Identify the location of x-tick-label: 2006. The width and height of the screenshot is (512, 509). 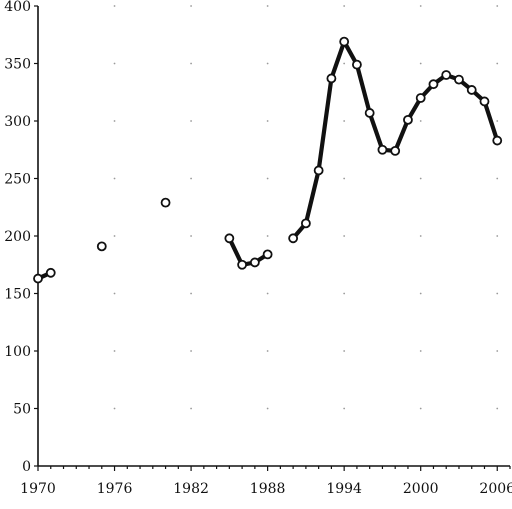
(495, 489).